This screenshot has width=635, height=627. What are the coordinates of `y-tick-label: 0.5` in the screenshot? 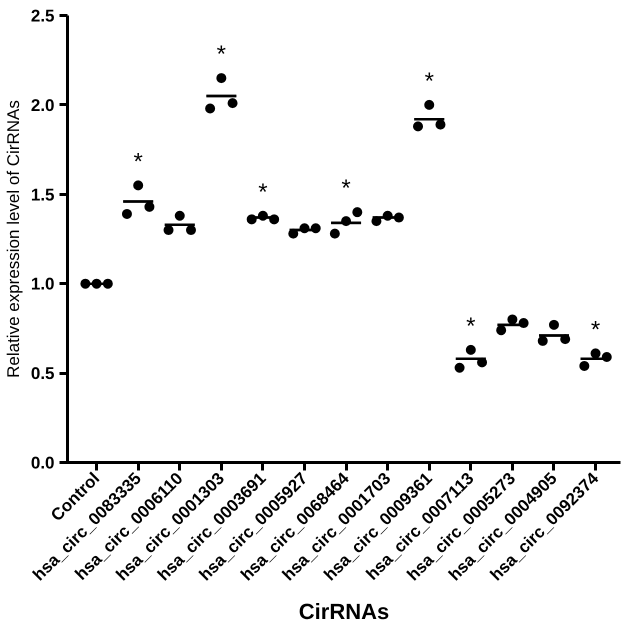 It's located at (42, 374).